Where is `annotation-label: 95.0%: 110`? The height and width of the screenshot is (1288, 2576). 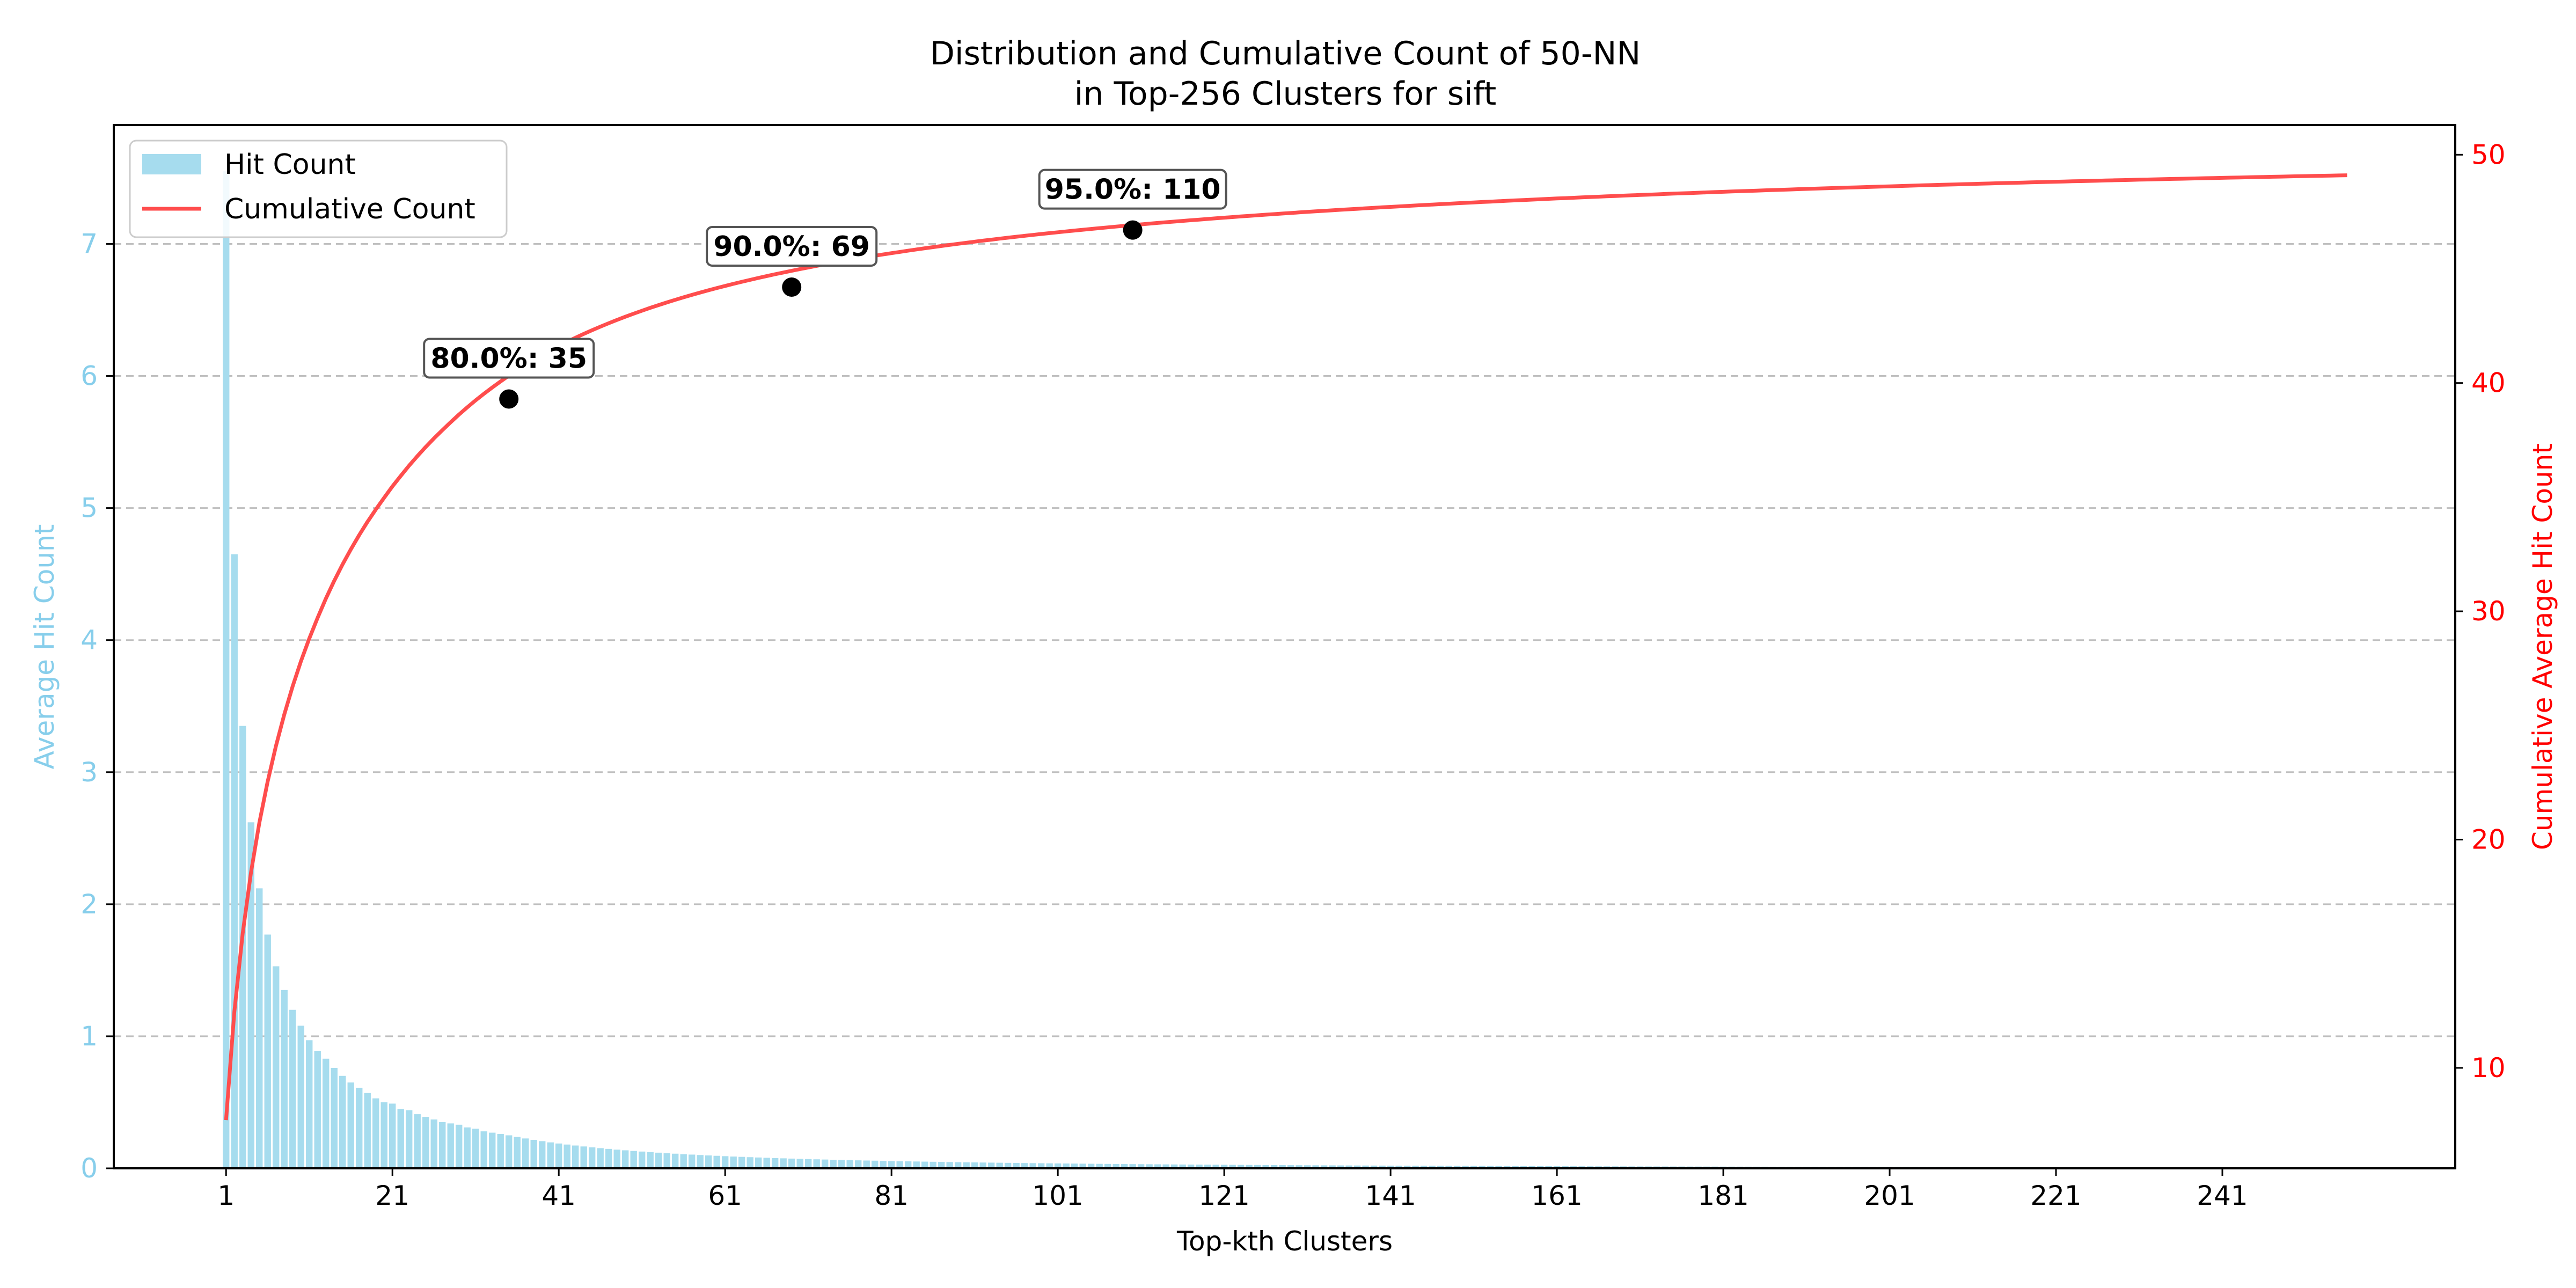
annotation-label: 95.0%: 110 is located at coordinates (1133, 190).